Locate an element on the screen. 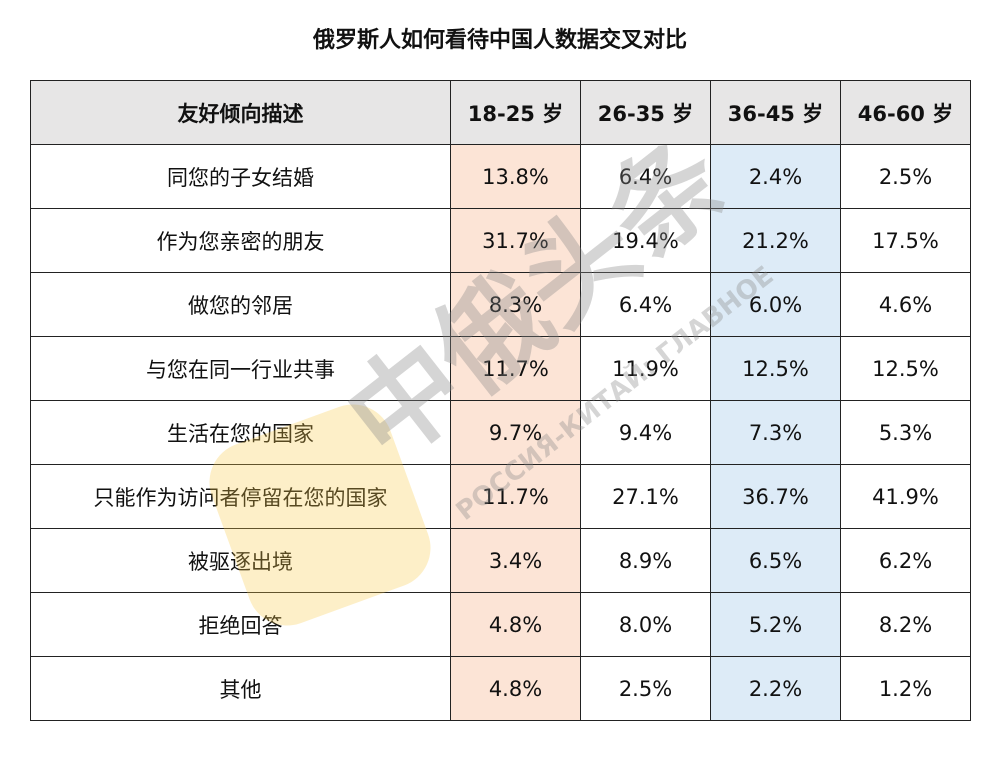  value-cell: 8.0% is located at coordinates (645, 624).